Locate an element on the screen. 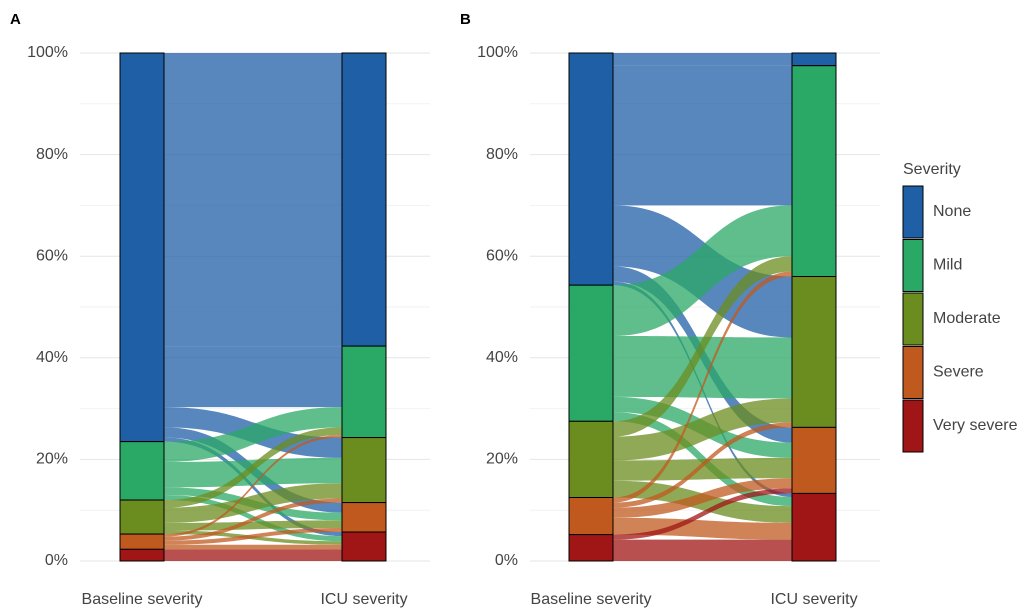 The image size is (1026, 608). panel-label: B is located at coordinates (465, 19).